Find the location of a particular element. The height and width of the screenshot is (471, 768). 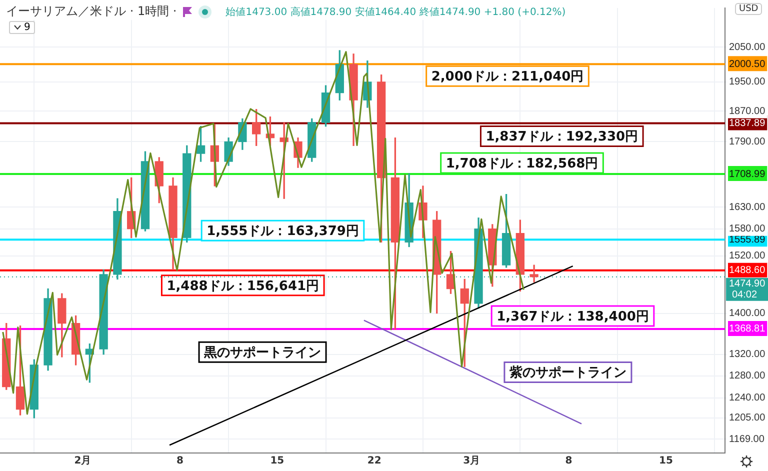

x-tick-label: 2月 is located at coordinates (83, 461).